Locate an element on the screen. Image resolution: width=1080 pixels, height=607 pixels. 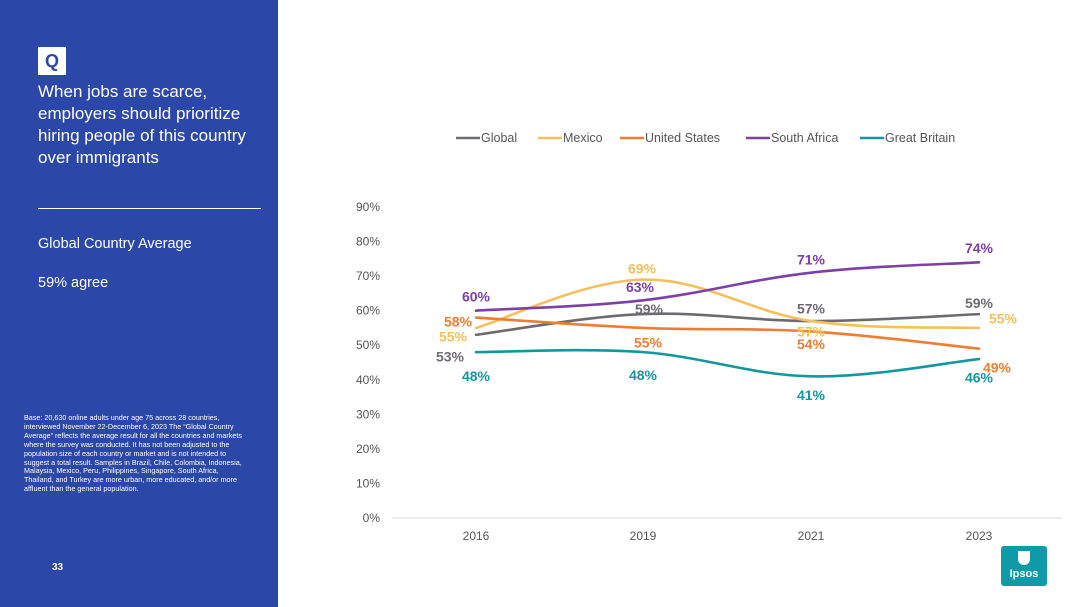
series-line-united-states is located at coordinates (727, 333).